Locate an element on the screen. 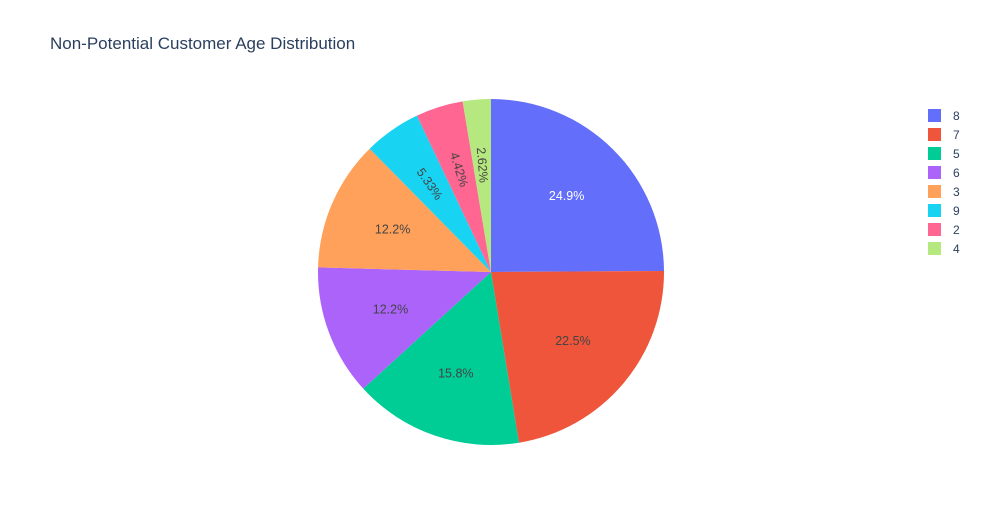 Image resolution: width=984 pixels, height=525 pixels. legend-label: 3 is located at coordinates (956, 191).